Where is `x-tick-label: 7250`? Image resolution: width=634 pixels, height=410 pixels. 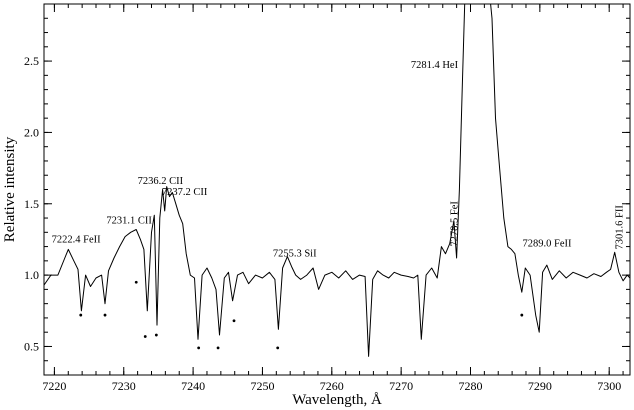 x-tick-label: 7250 is located at coordinates (262, 386).